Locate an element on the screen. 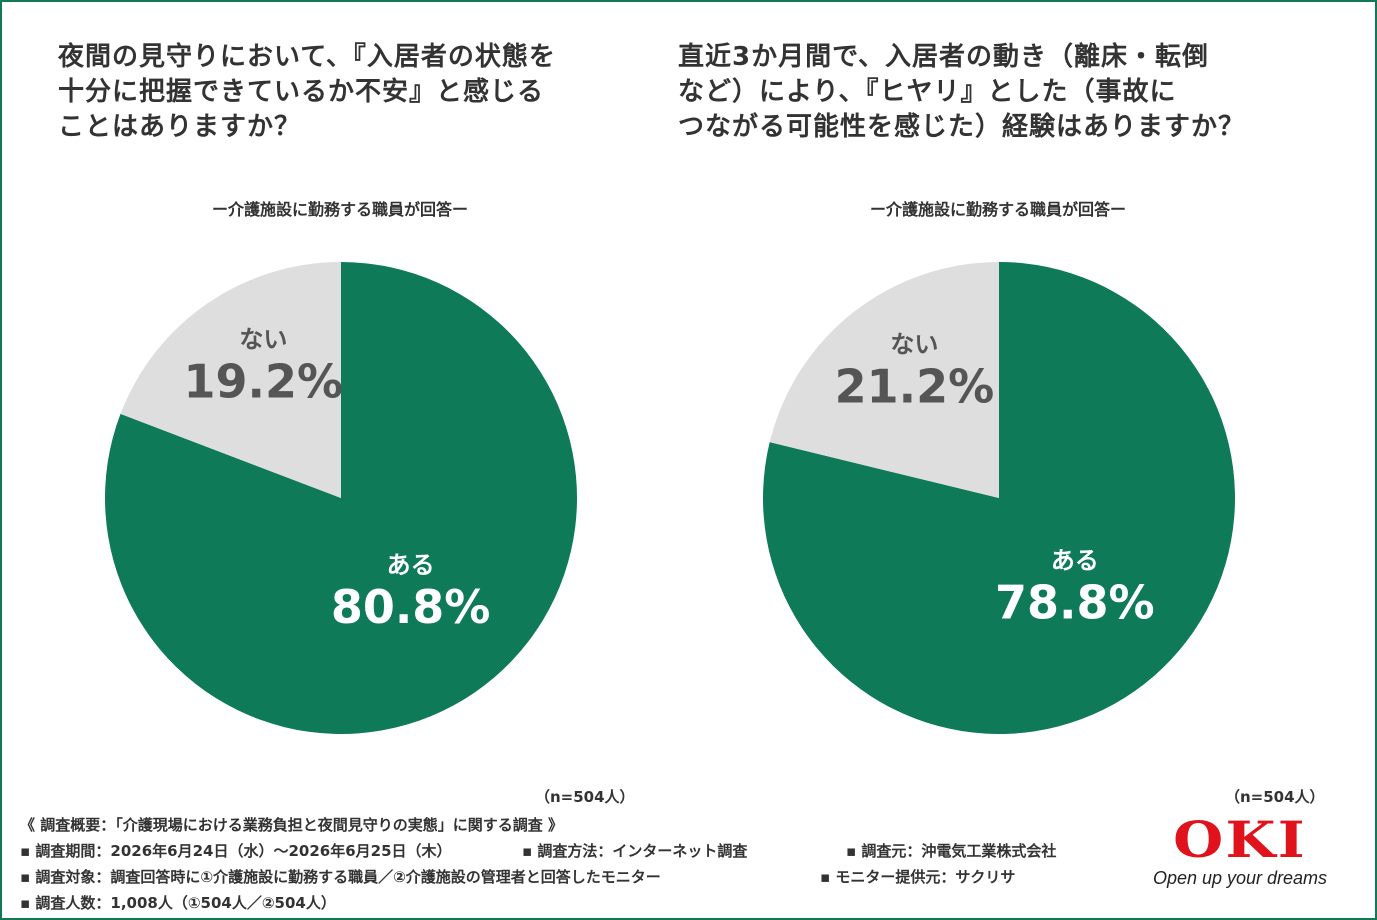 This screenshot has height=920, width=1377. oki-logo-tagline: Open up your dreams is located at coordinates (1240, 878).